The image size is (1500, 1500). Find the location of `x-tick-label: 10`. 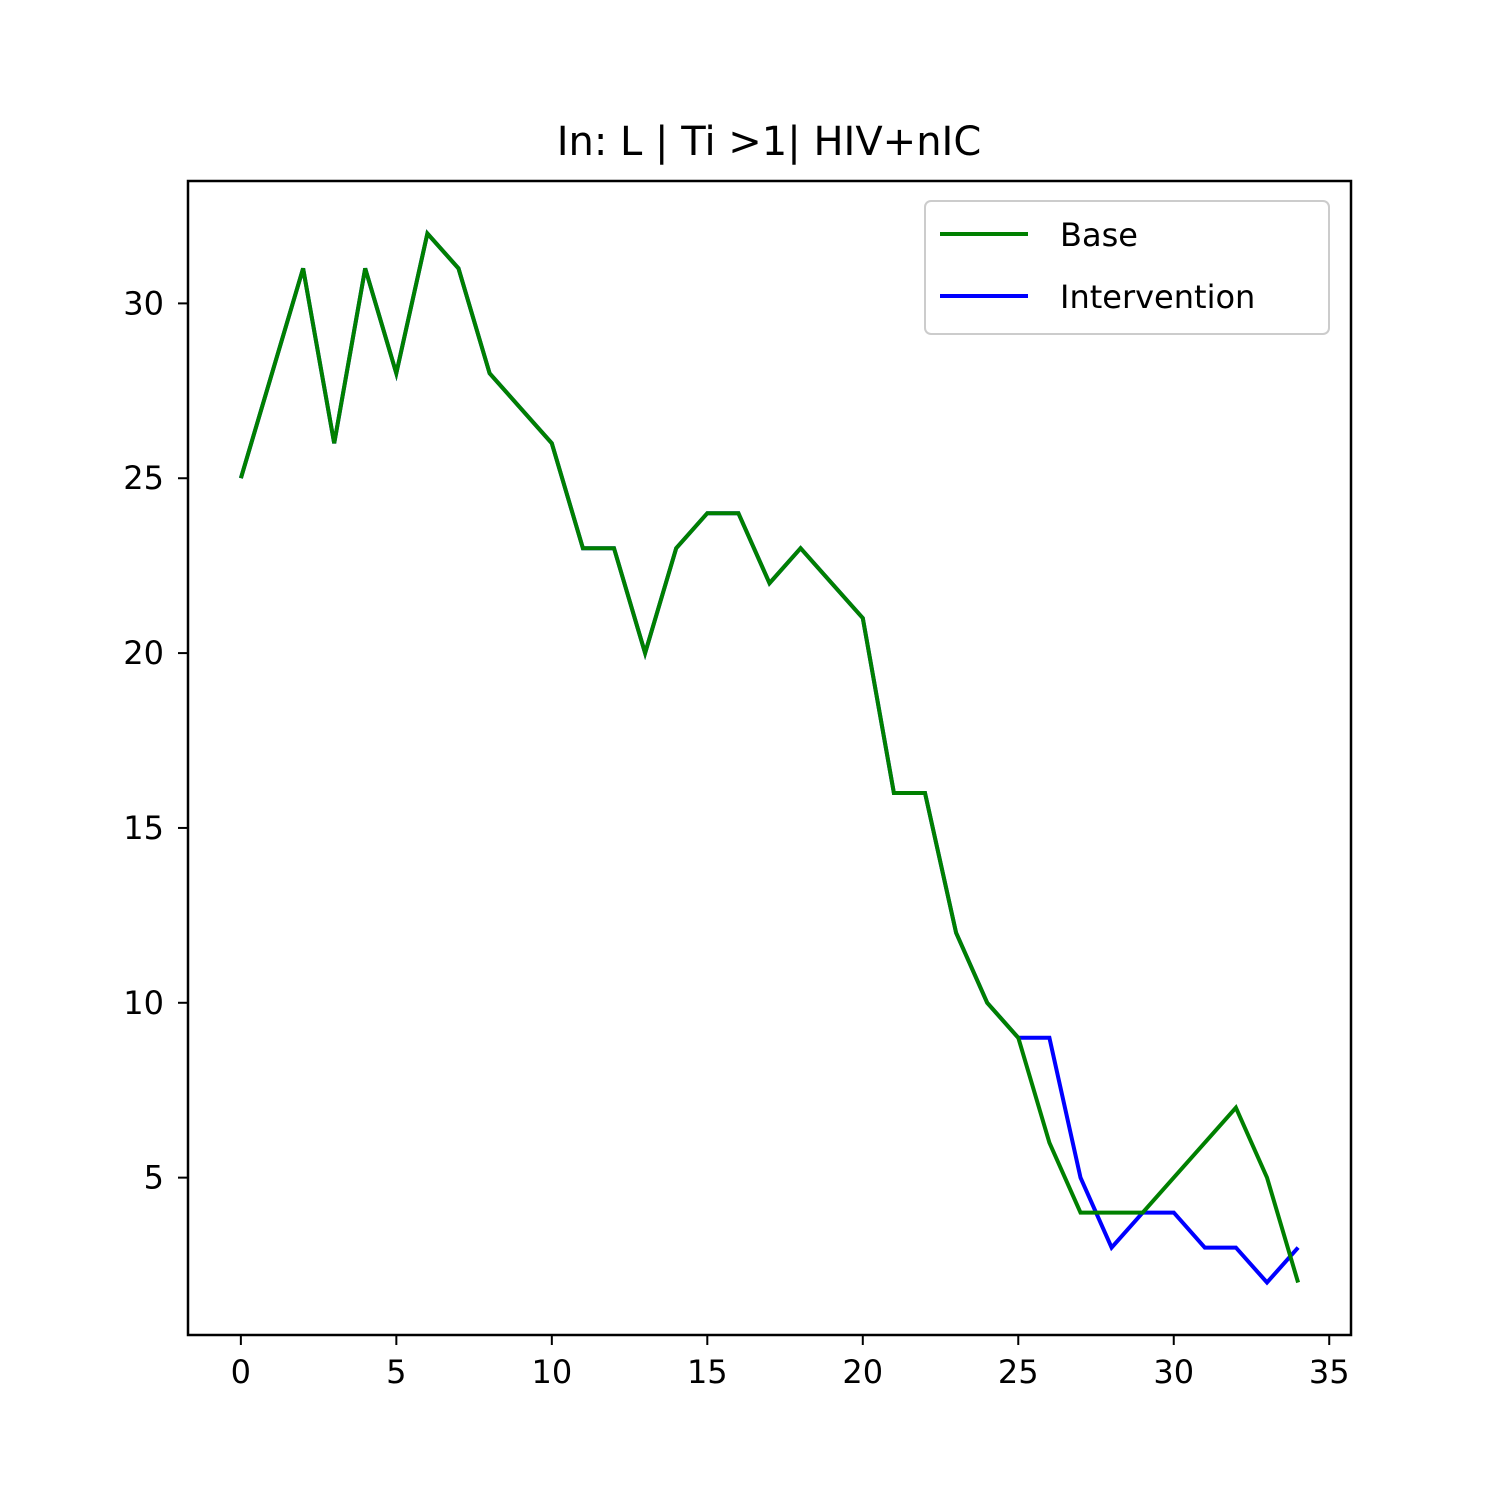

x-tick-label: 10 is located at coordinates (551, 1372).